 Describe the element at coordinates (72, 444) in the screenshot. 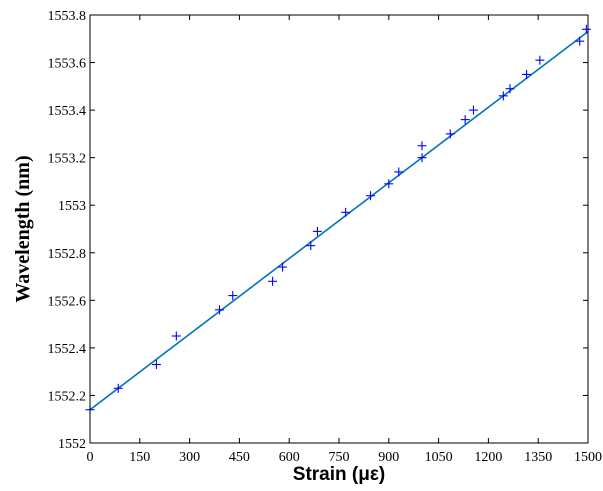

I see `y-tick-label: 1552` at that location.